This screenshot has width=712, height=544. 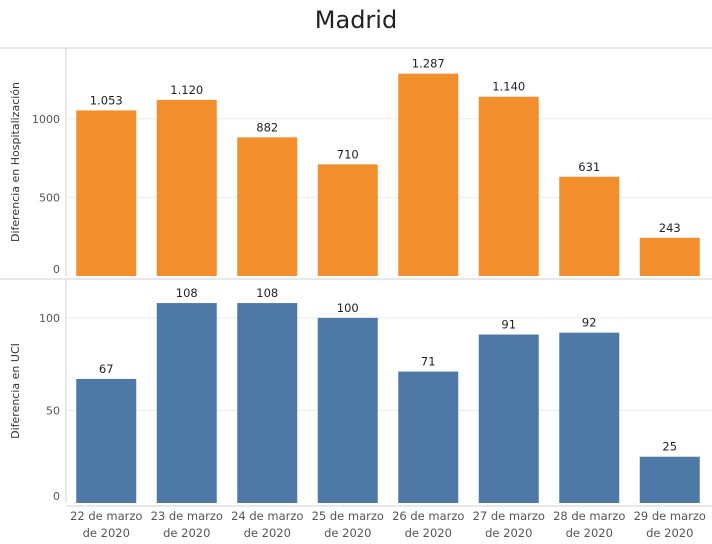 What do you see at coordinates (106, 100) in the screenshot?
I see `data-label-0-0: 1.053` at bounding box center [106, 100].